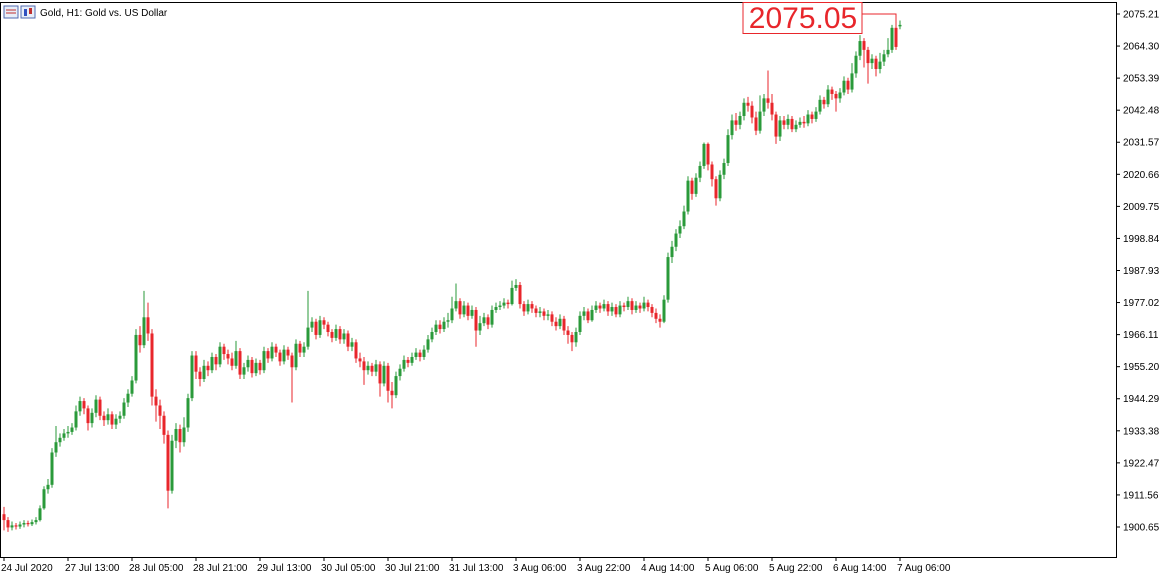 The height and width of the screenshot is (574, 1170). What do you see at coordinates (802, 18) in the screenshot?
I see `price-label-box` at bounding box center [802, 18].